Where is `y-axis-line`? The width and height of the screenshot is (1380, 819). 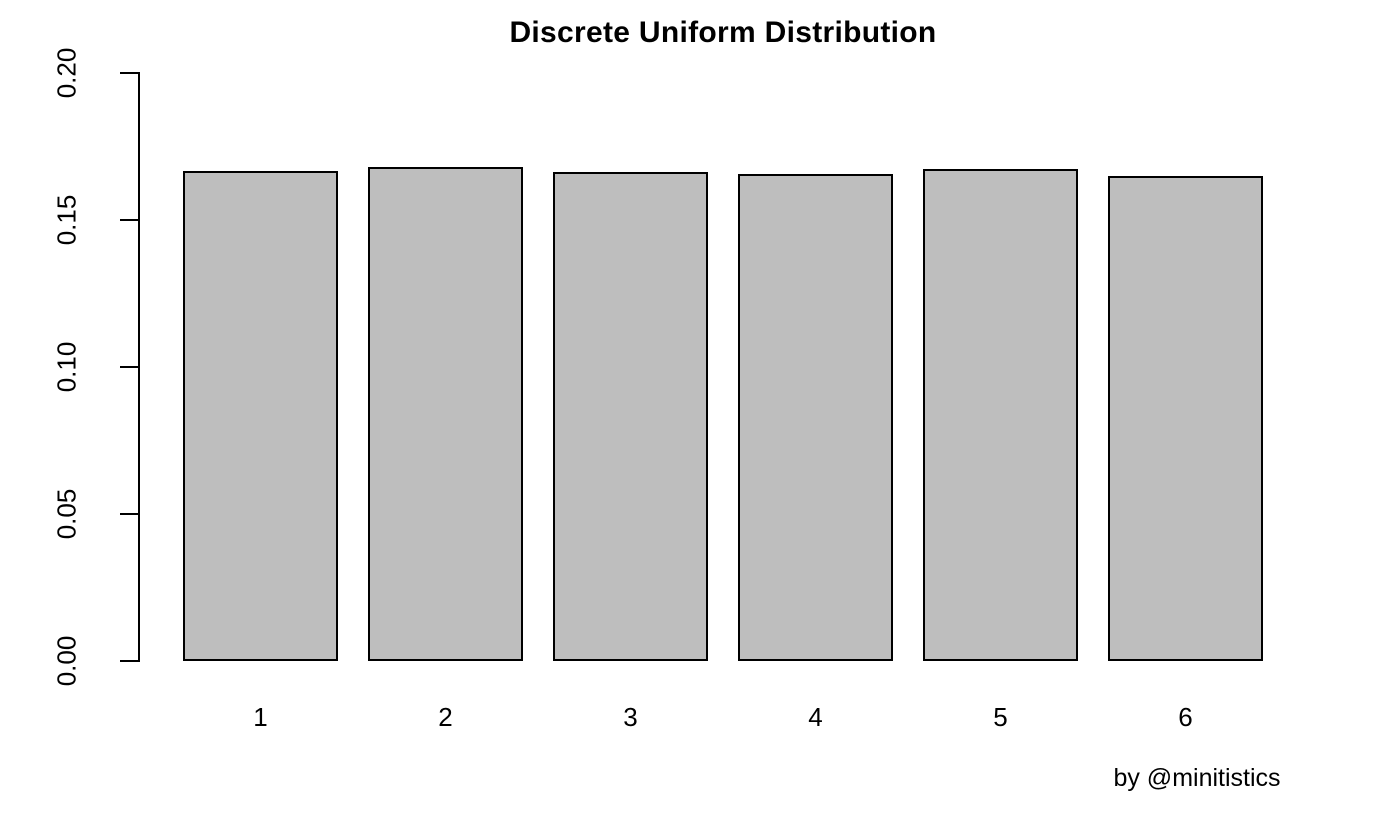 y-axis-line is located at coordinates (139, 367).